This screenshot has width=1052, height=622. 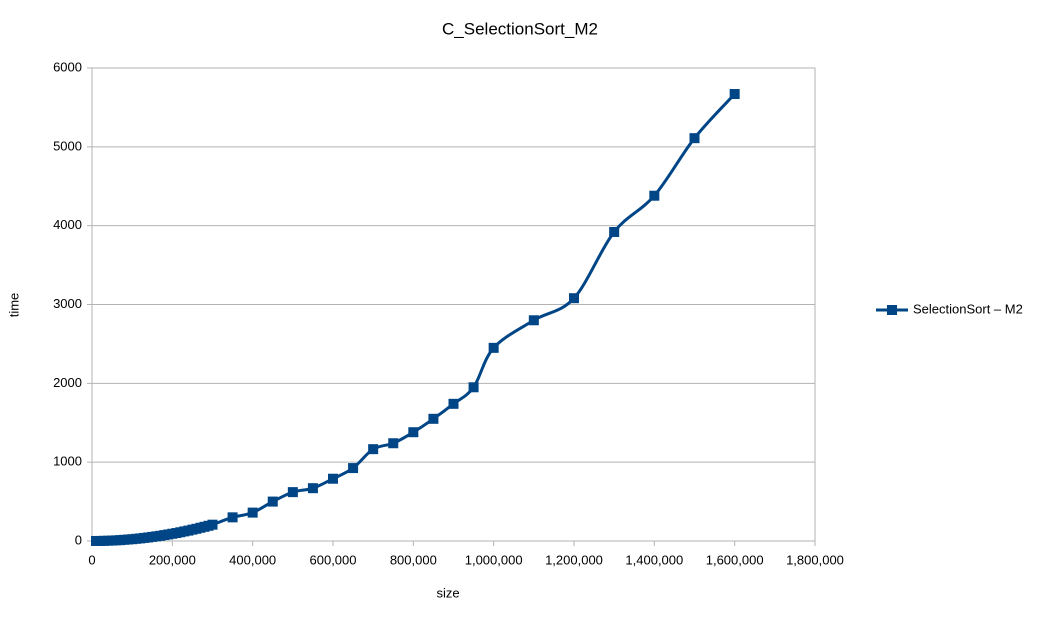 What do you see at coordinates (91, 559) in the screenshot?
I see `x-tick-label: 0` at bounding box center [91, 559].